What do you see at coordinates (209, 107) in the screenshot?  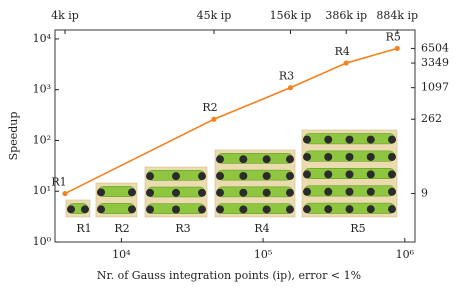 I see `point-label: R2` at bounding box center [209, 107].